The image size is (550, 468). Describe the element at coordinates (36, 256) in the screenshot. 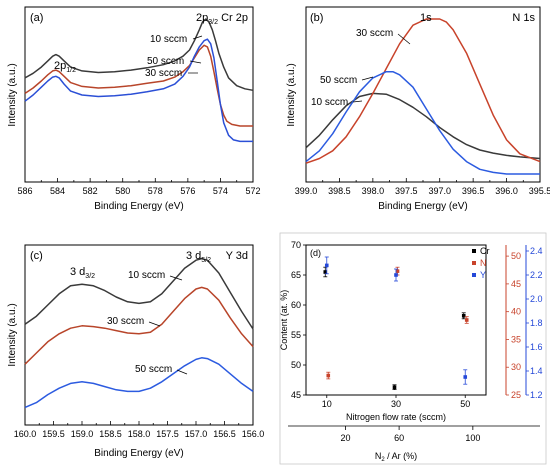

I see `panel-c-label: (c)` at that location.